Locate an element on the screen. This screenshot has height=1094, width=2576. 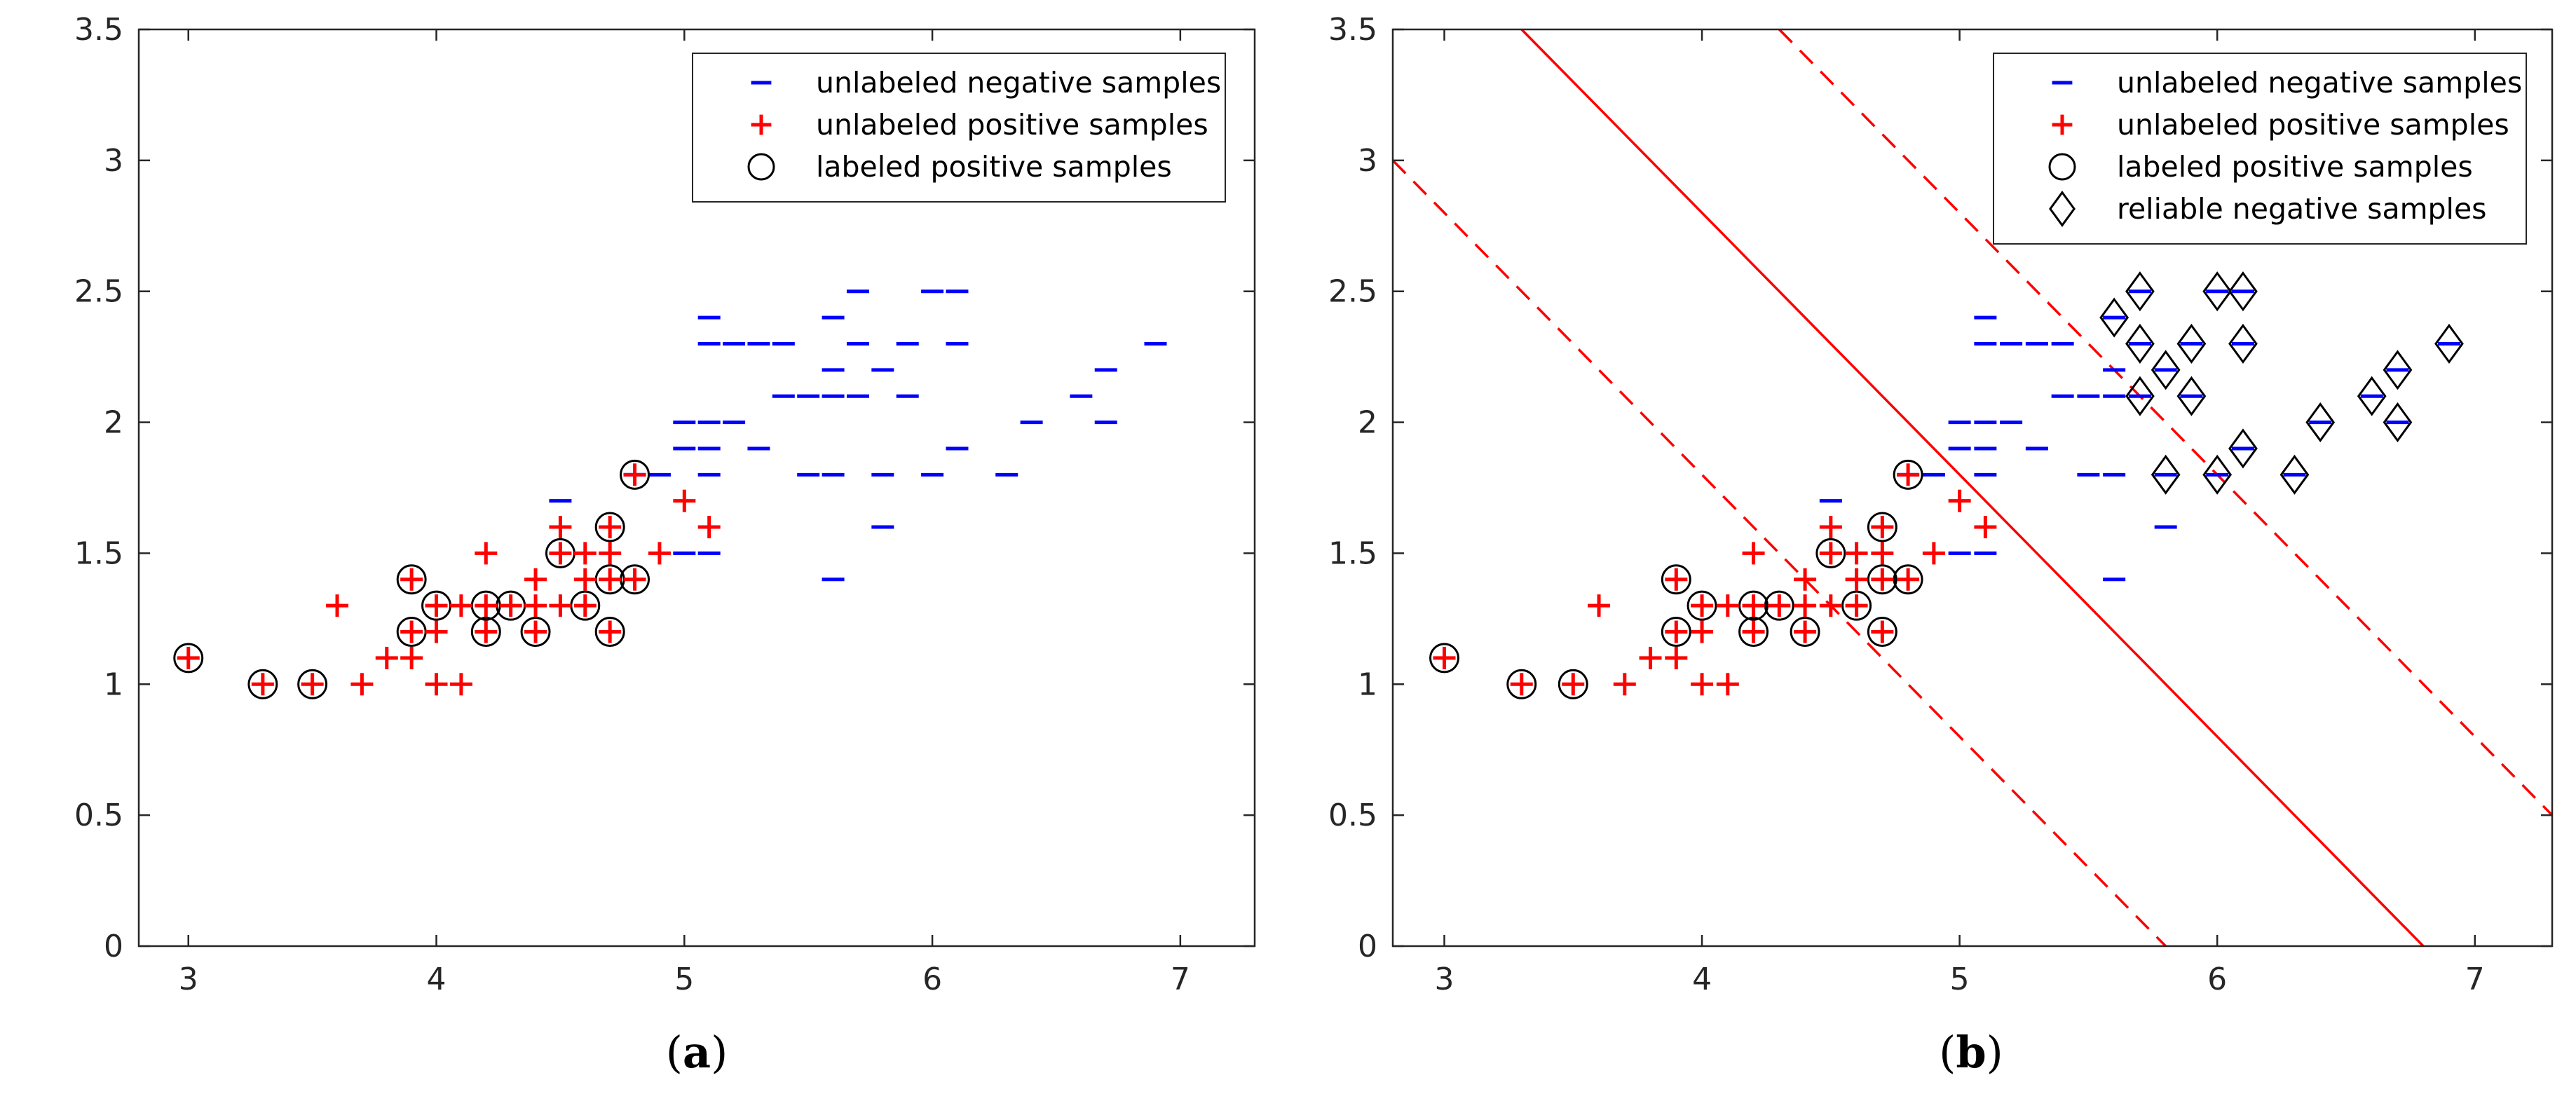
panel-b-xtick-label-1: 4 is located at coordinates (1702, 979).